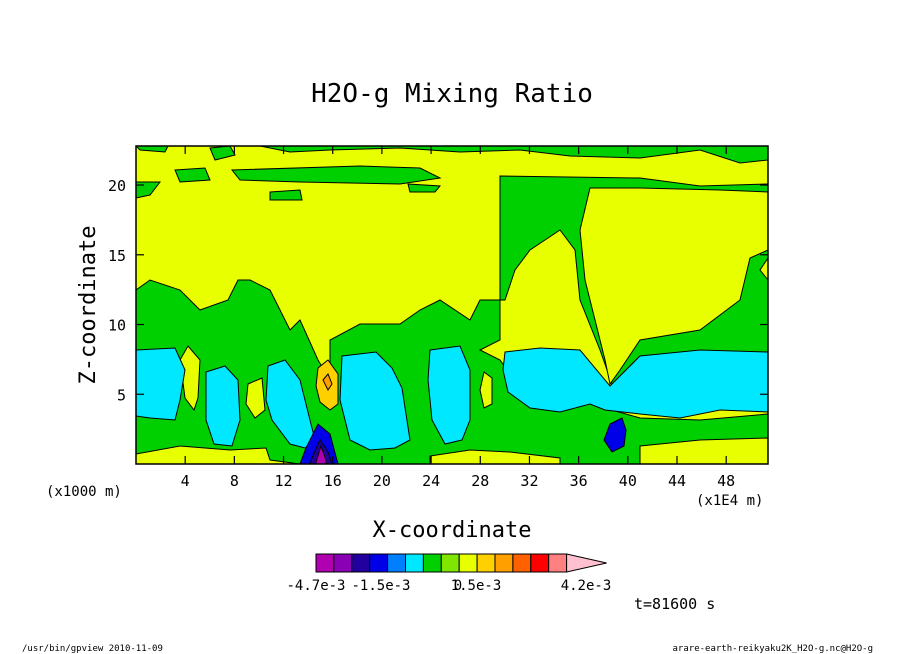 This screenshot has width=904, height=654. What do you see at coordinates (117, 256) in the screenshot?
I see `y-tick-label: 15` at bounding box center [117, 256].